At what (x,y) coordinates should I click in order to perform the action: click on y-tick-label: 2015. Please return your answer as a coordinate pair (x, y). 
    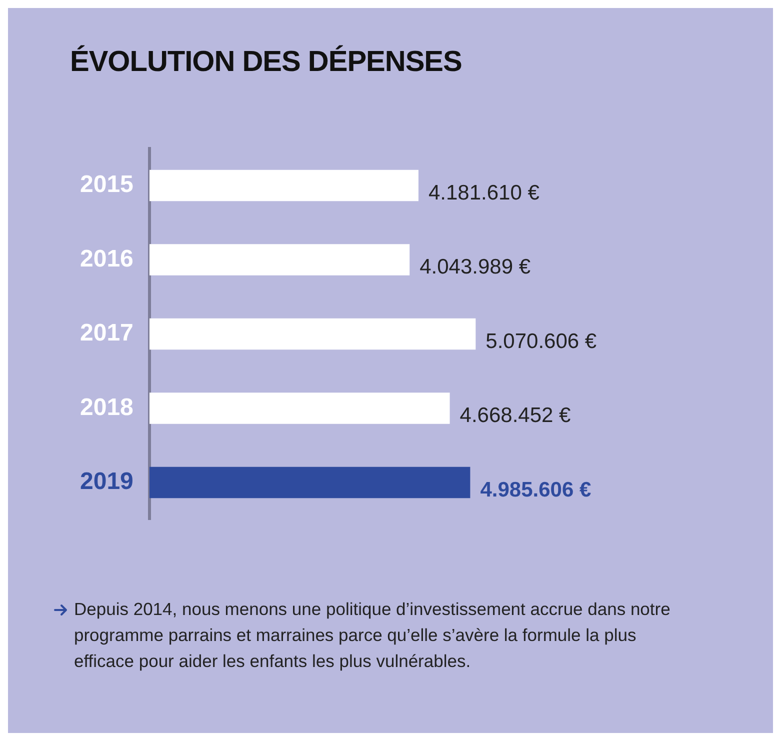
    Looking at the image, I should click on (107, 184).